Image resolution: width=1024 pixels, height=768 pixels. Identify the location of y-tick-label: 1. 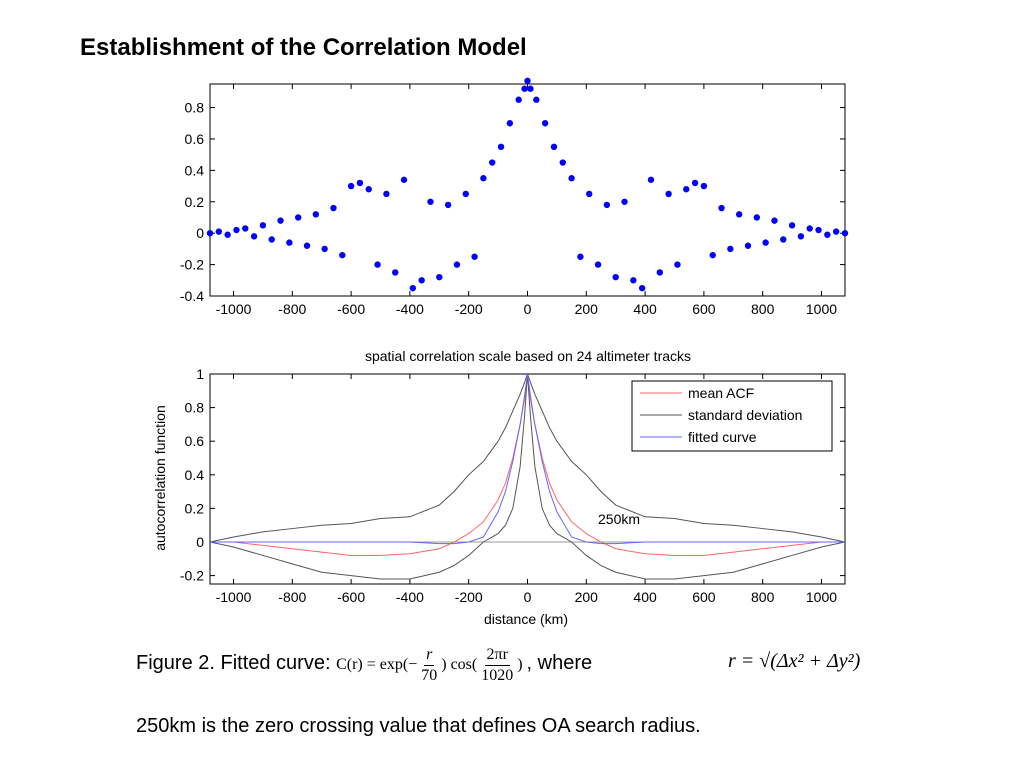
(200, 374).